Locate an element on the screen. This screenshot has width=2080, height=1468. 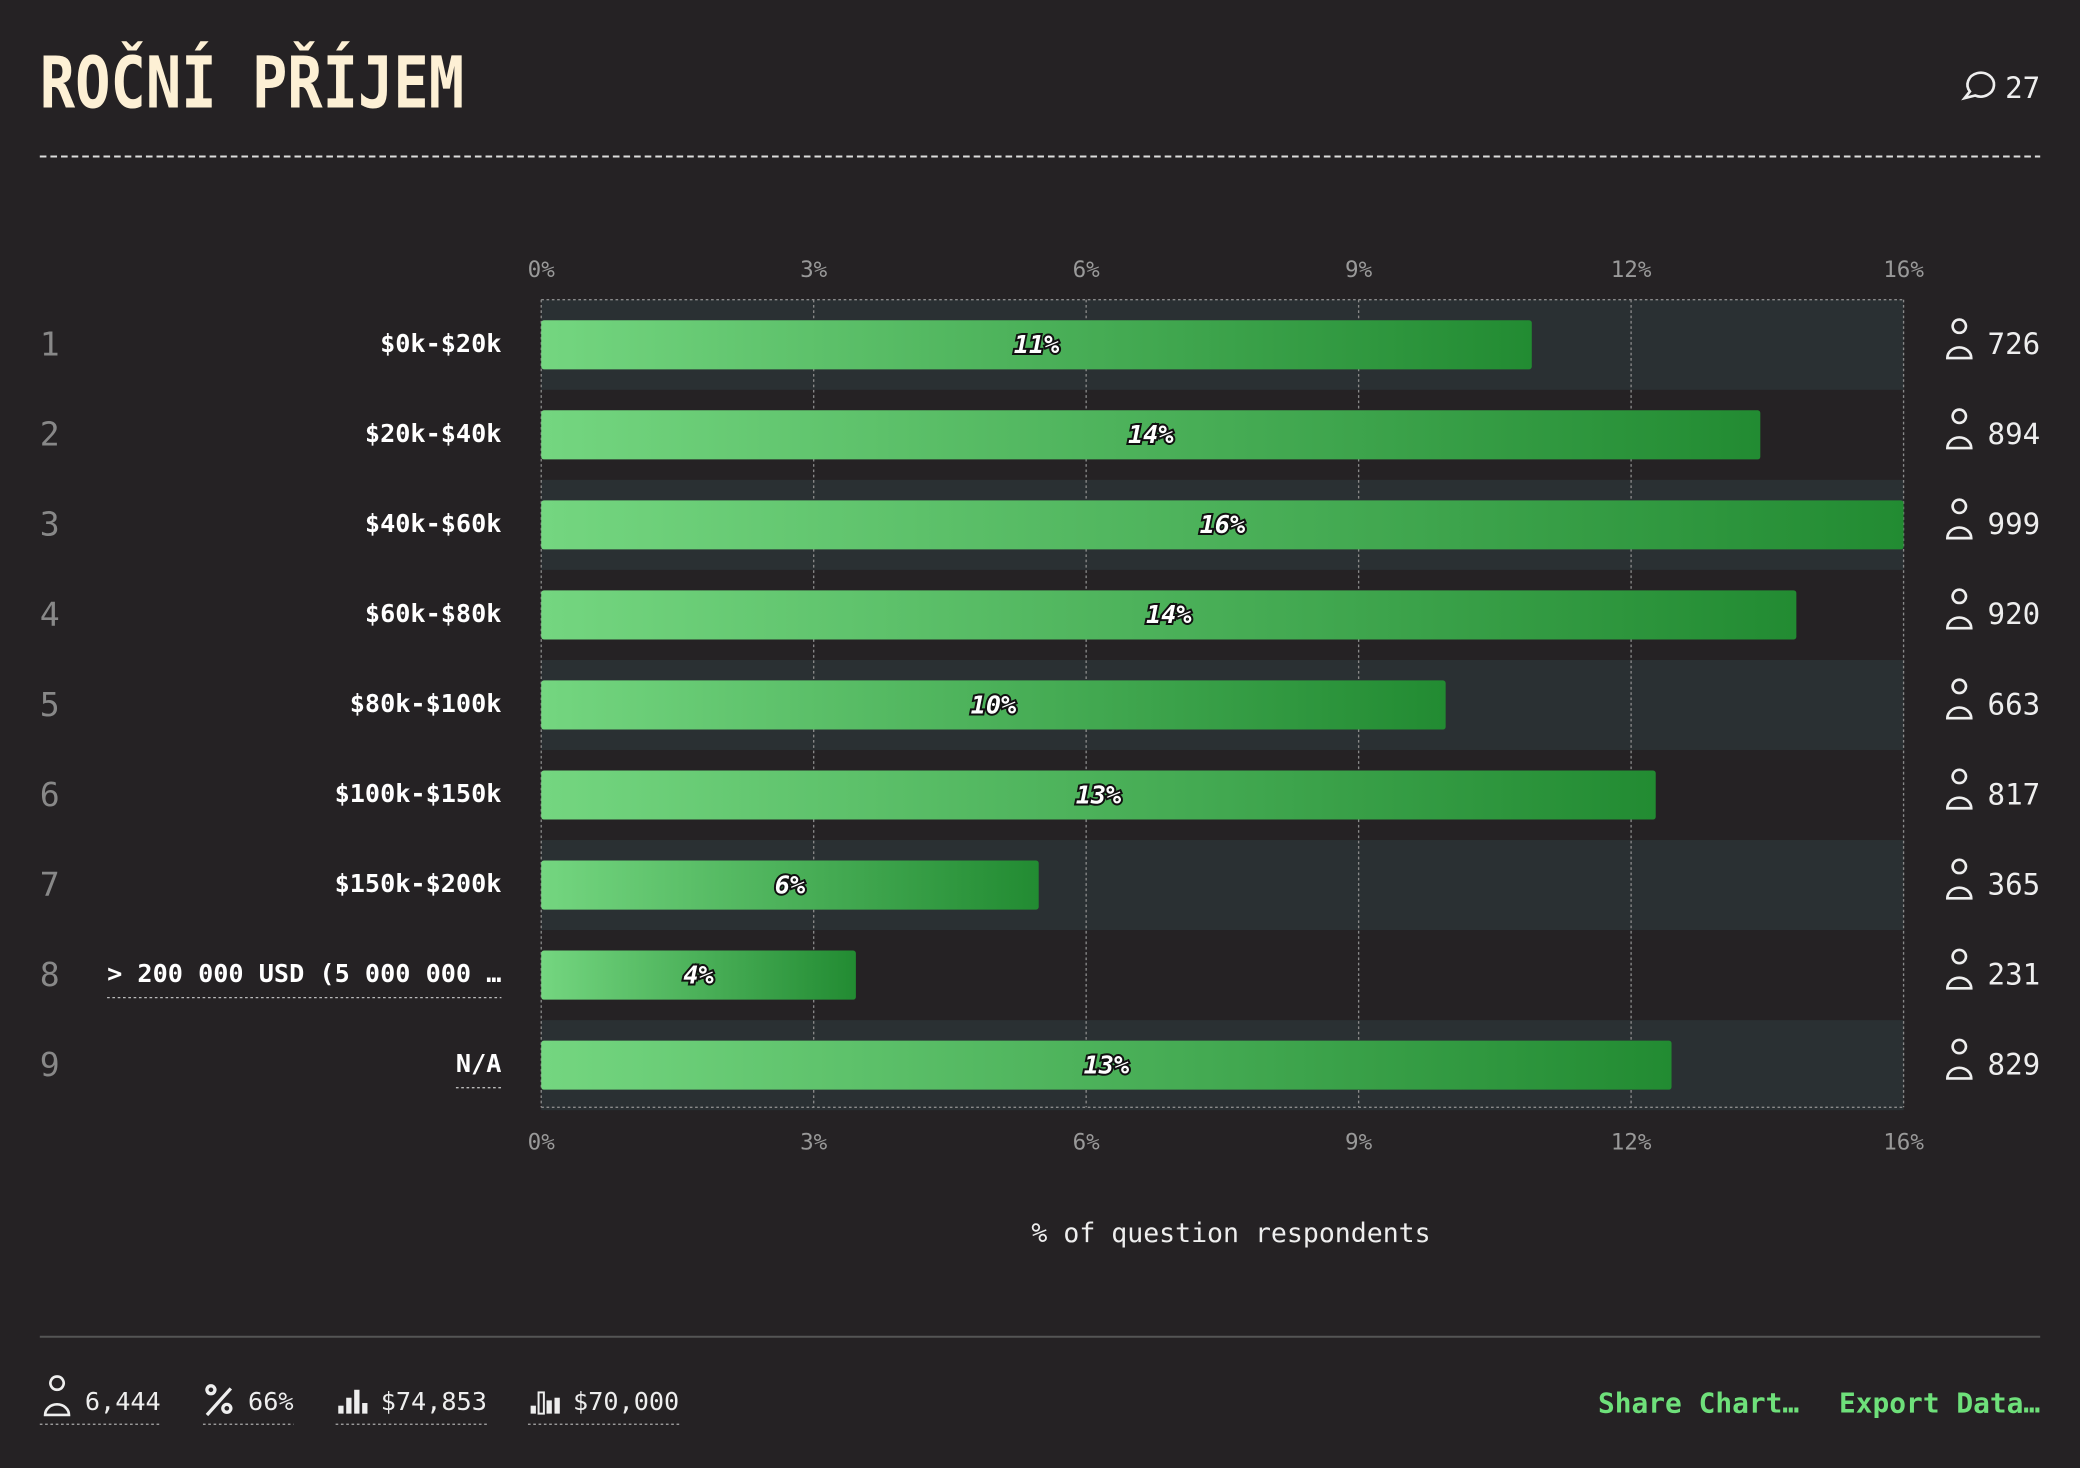
rank: 7 is located at coordinates (50, 884).